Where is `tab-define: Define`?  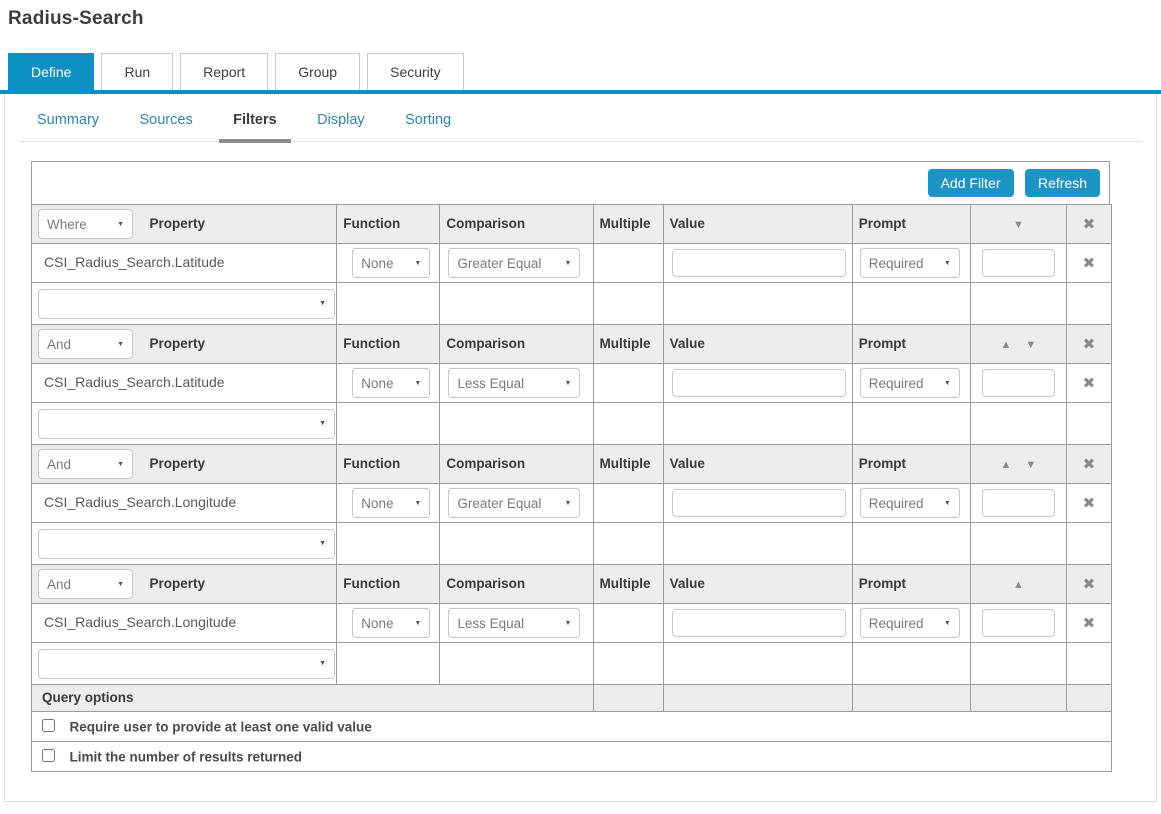 tab-define: Define is located at coordinates (51, 71).